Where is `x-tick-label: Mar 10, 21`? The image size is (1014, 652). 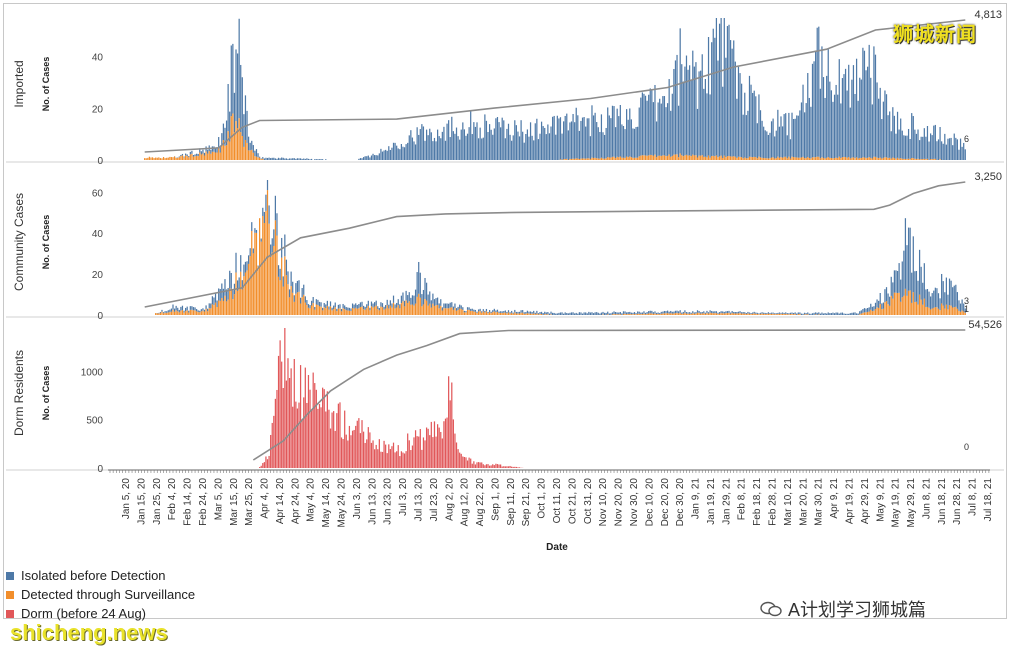
x-tick-label: Mar 10, 21 is located at coordinates (788, 502).